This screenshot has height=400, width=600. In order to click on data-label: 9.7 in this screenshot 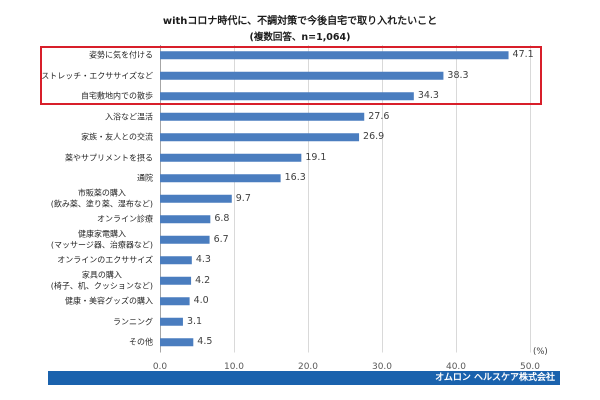, I will do `click(243, 198)`.